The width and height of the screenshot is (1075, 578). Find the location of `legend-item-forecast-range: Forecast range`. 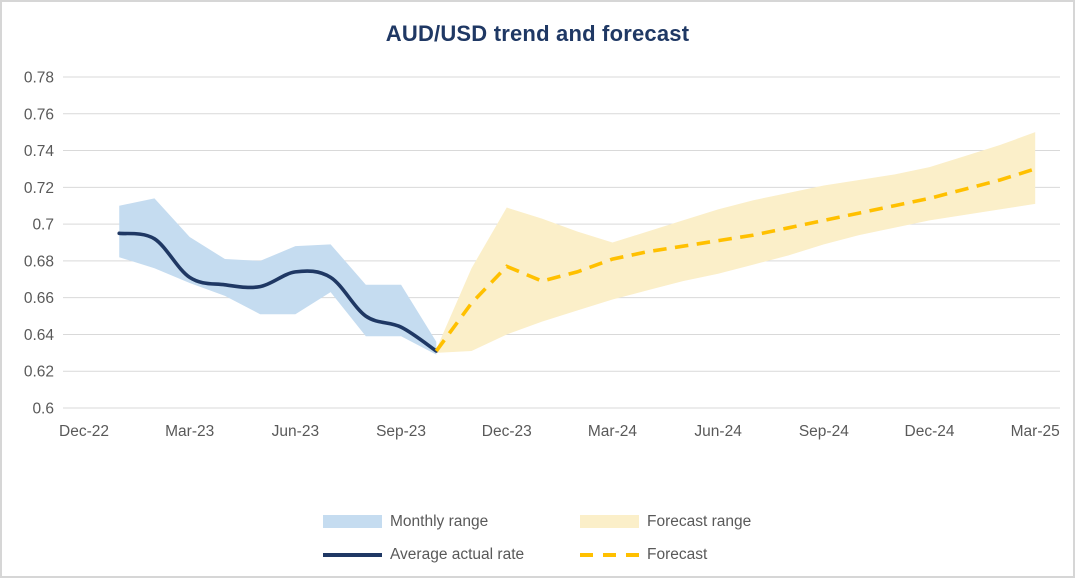

legend-item-forecast-range: Forecast range is located at coordinates (665, 521).